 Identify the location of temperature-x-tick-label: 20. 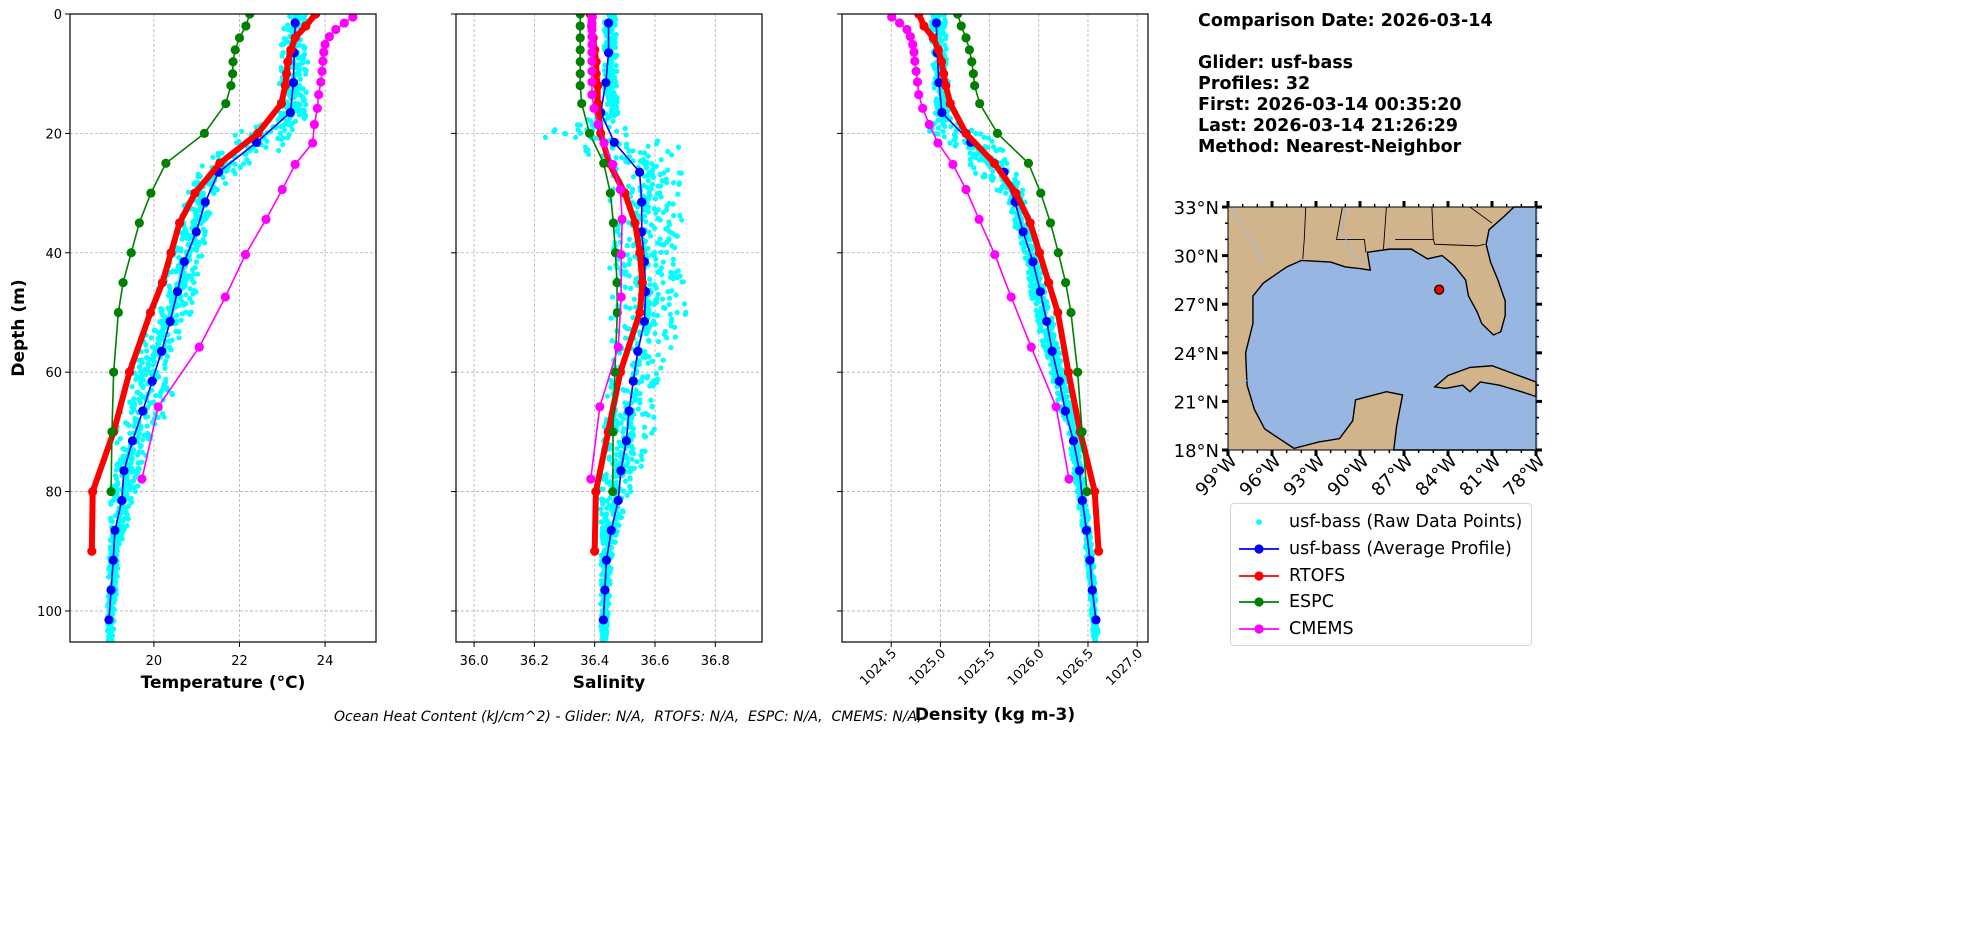
(154, 661).